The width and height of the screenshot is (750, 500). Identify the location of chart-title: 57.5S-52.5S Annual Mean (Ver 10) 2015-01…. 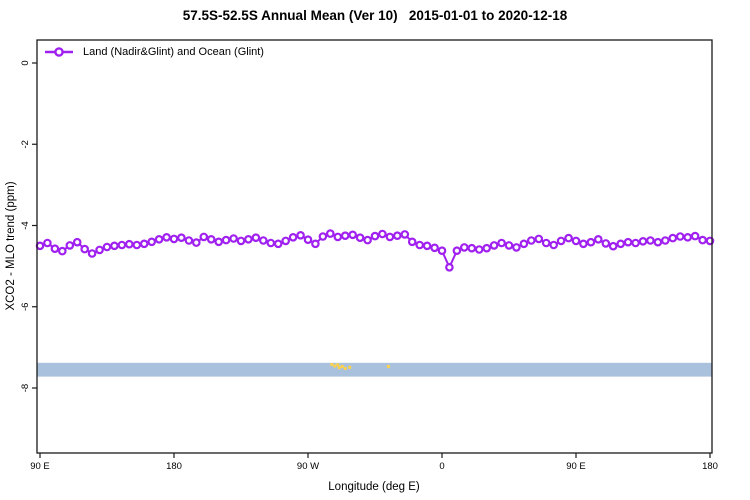
(375, 15).